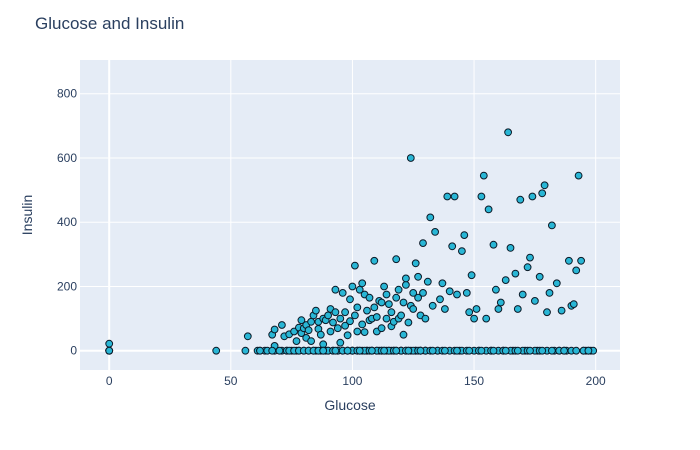 The width and height of the screenshot is (700, 450). I want to click on x-tick-label: 0, so click(109, 381).